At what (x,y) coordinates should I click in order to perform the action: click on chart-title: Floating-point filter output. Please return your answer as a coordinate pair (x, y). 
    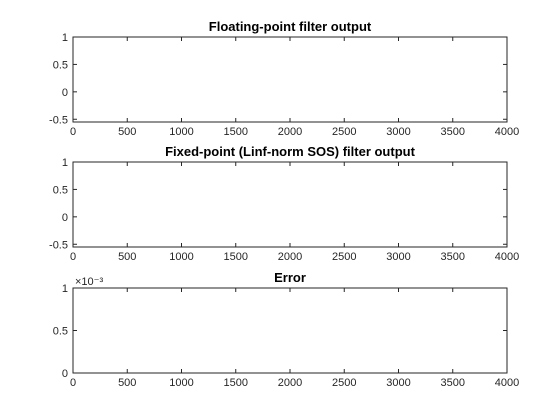
    Looking at the image, I should click on (290, 26).